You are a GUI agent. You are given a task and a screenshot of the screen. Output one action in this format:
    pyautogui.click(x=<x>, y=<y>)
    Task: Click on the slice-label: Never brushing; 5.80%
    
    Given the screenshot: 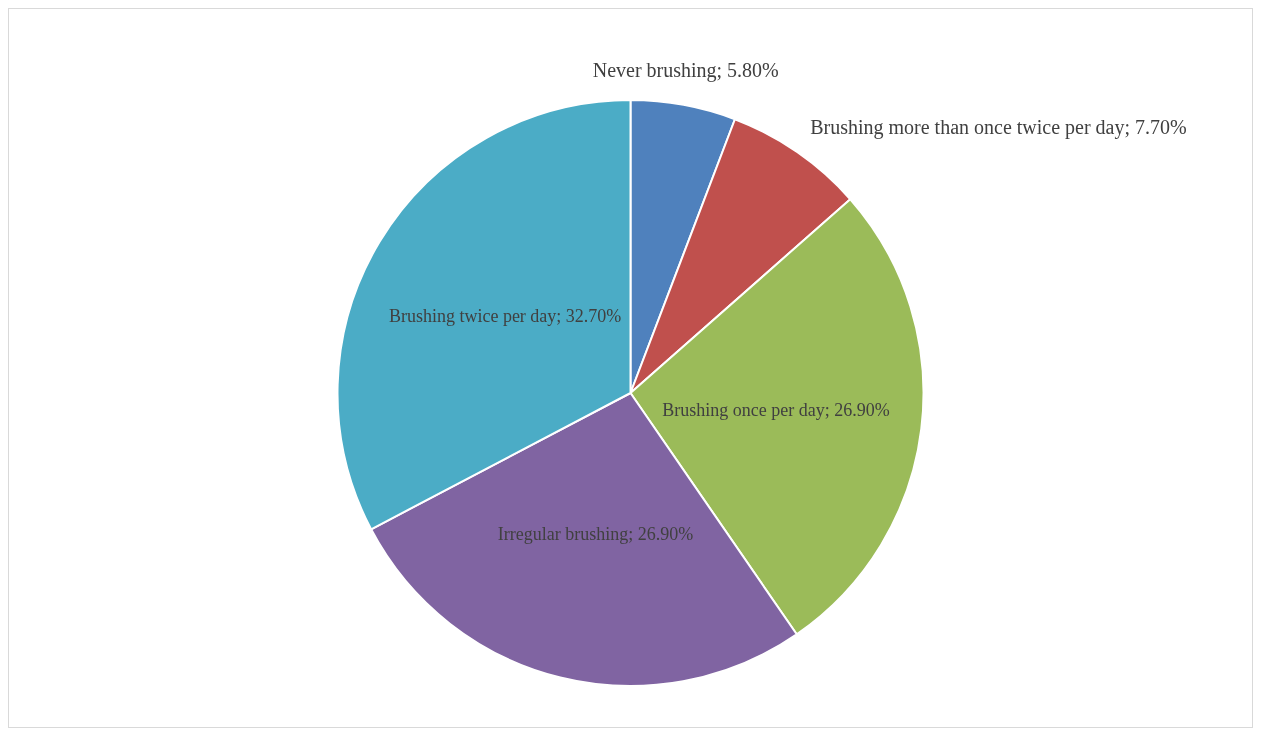 What is the action you would take?
    pyautogui.click(x=685, y=70)
    